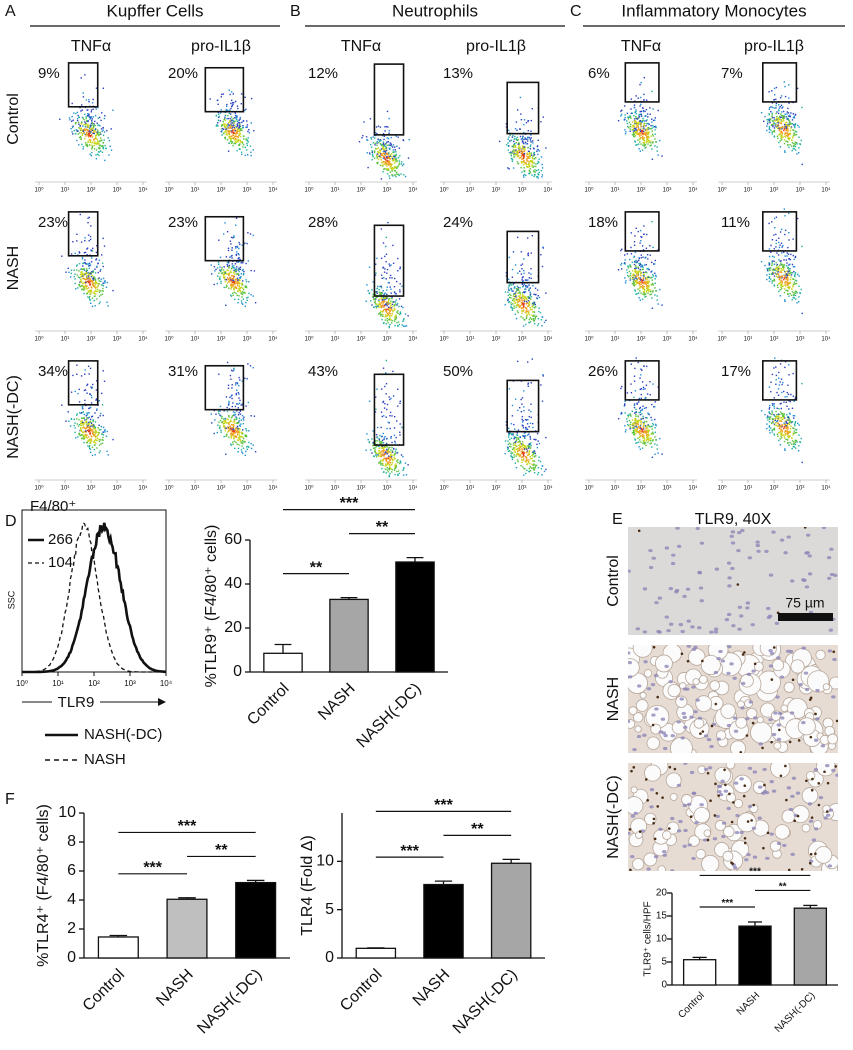 This screenshot has width=853, height=1050. Describe the element at coordinates (91, 191) in the screenshot. I see `flow-tick-label: 10²` at that location.